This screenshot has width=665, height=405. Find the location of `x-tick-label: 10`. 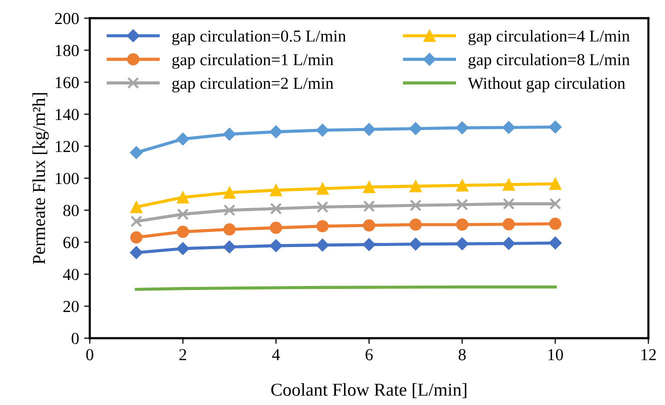

x-tick-label: 10 is located at coordinates (555, 354).